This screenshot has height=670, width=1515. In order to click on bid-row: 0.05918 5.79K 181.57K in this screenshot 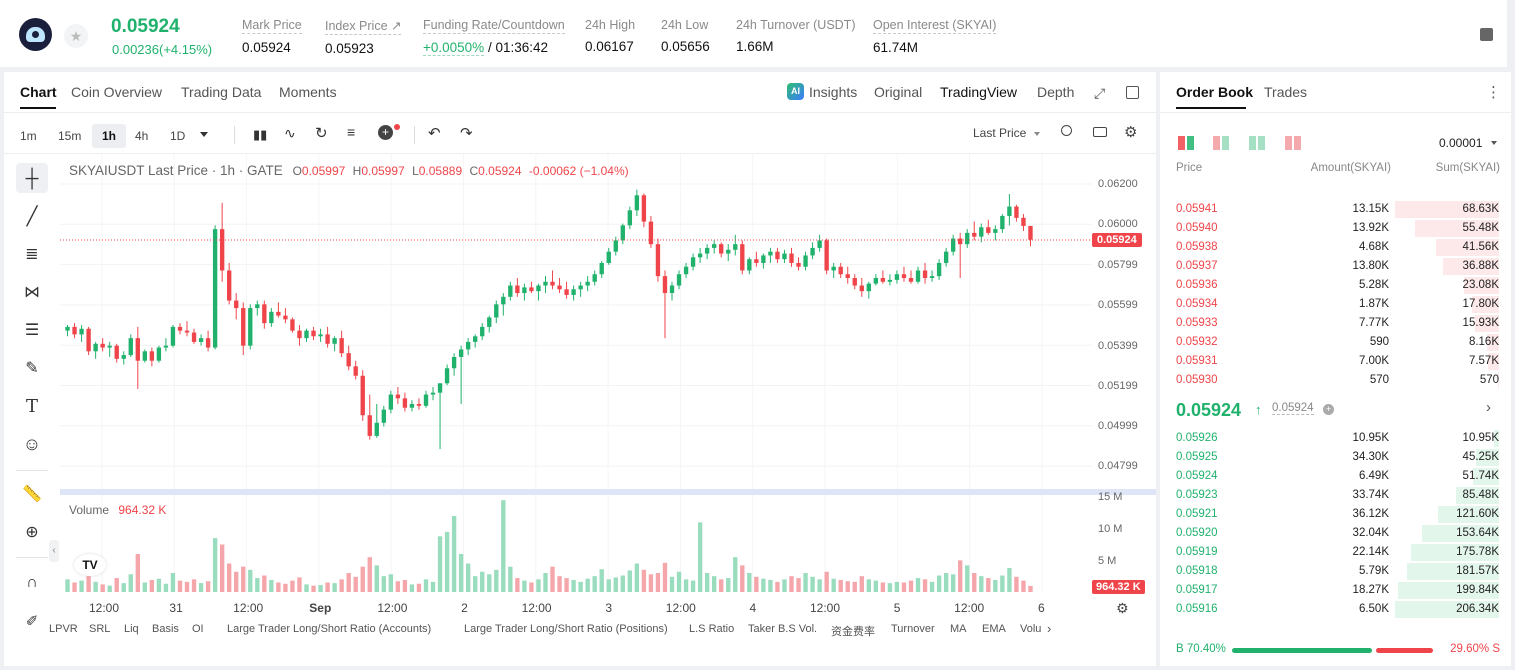, I will do `click(1335, 571)`.